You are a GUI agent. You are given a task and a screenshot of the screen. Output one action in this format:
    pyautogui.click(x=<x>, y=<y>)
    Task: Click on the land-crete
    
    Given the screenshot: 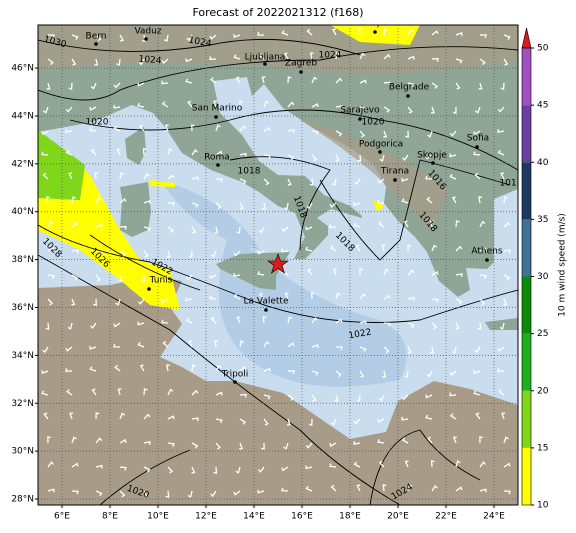 What is the action you would take?
    pyautogui.click(x=501, y=324)
    